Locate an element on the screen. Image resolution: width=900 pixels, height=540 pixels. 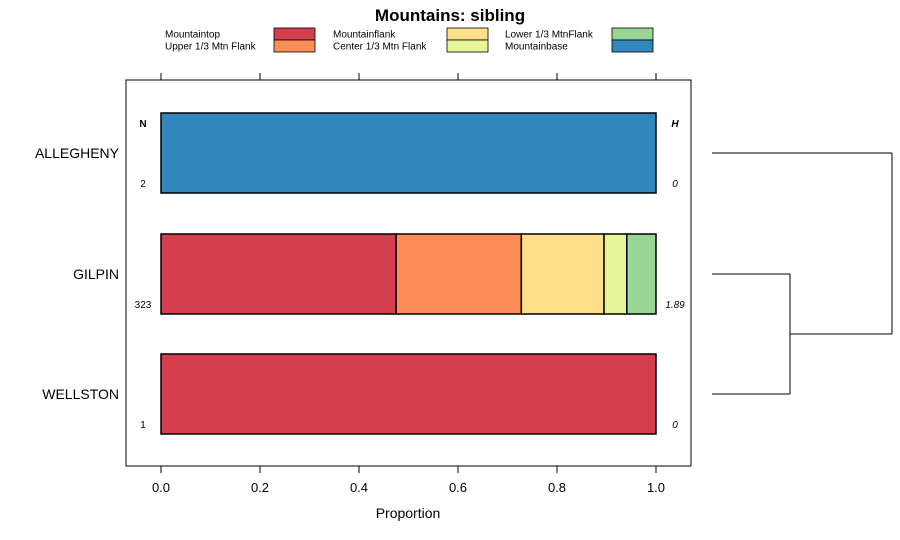
h-value: 1.89 is located at coordinates (675, 305).